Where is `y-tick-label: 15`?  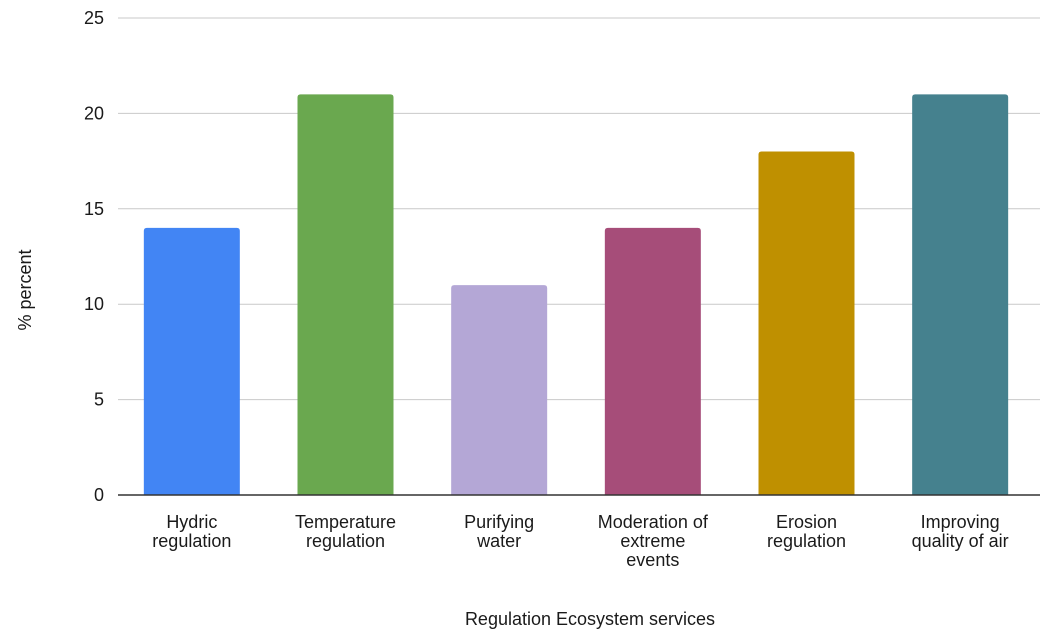 y-tick-label: 15 is located at coordinates (94, 209).